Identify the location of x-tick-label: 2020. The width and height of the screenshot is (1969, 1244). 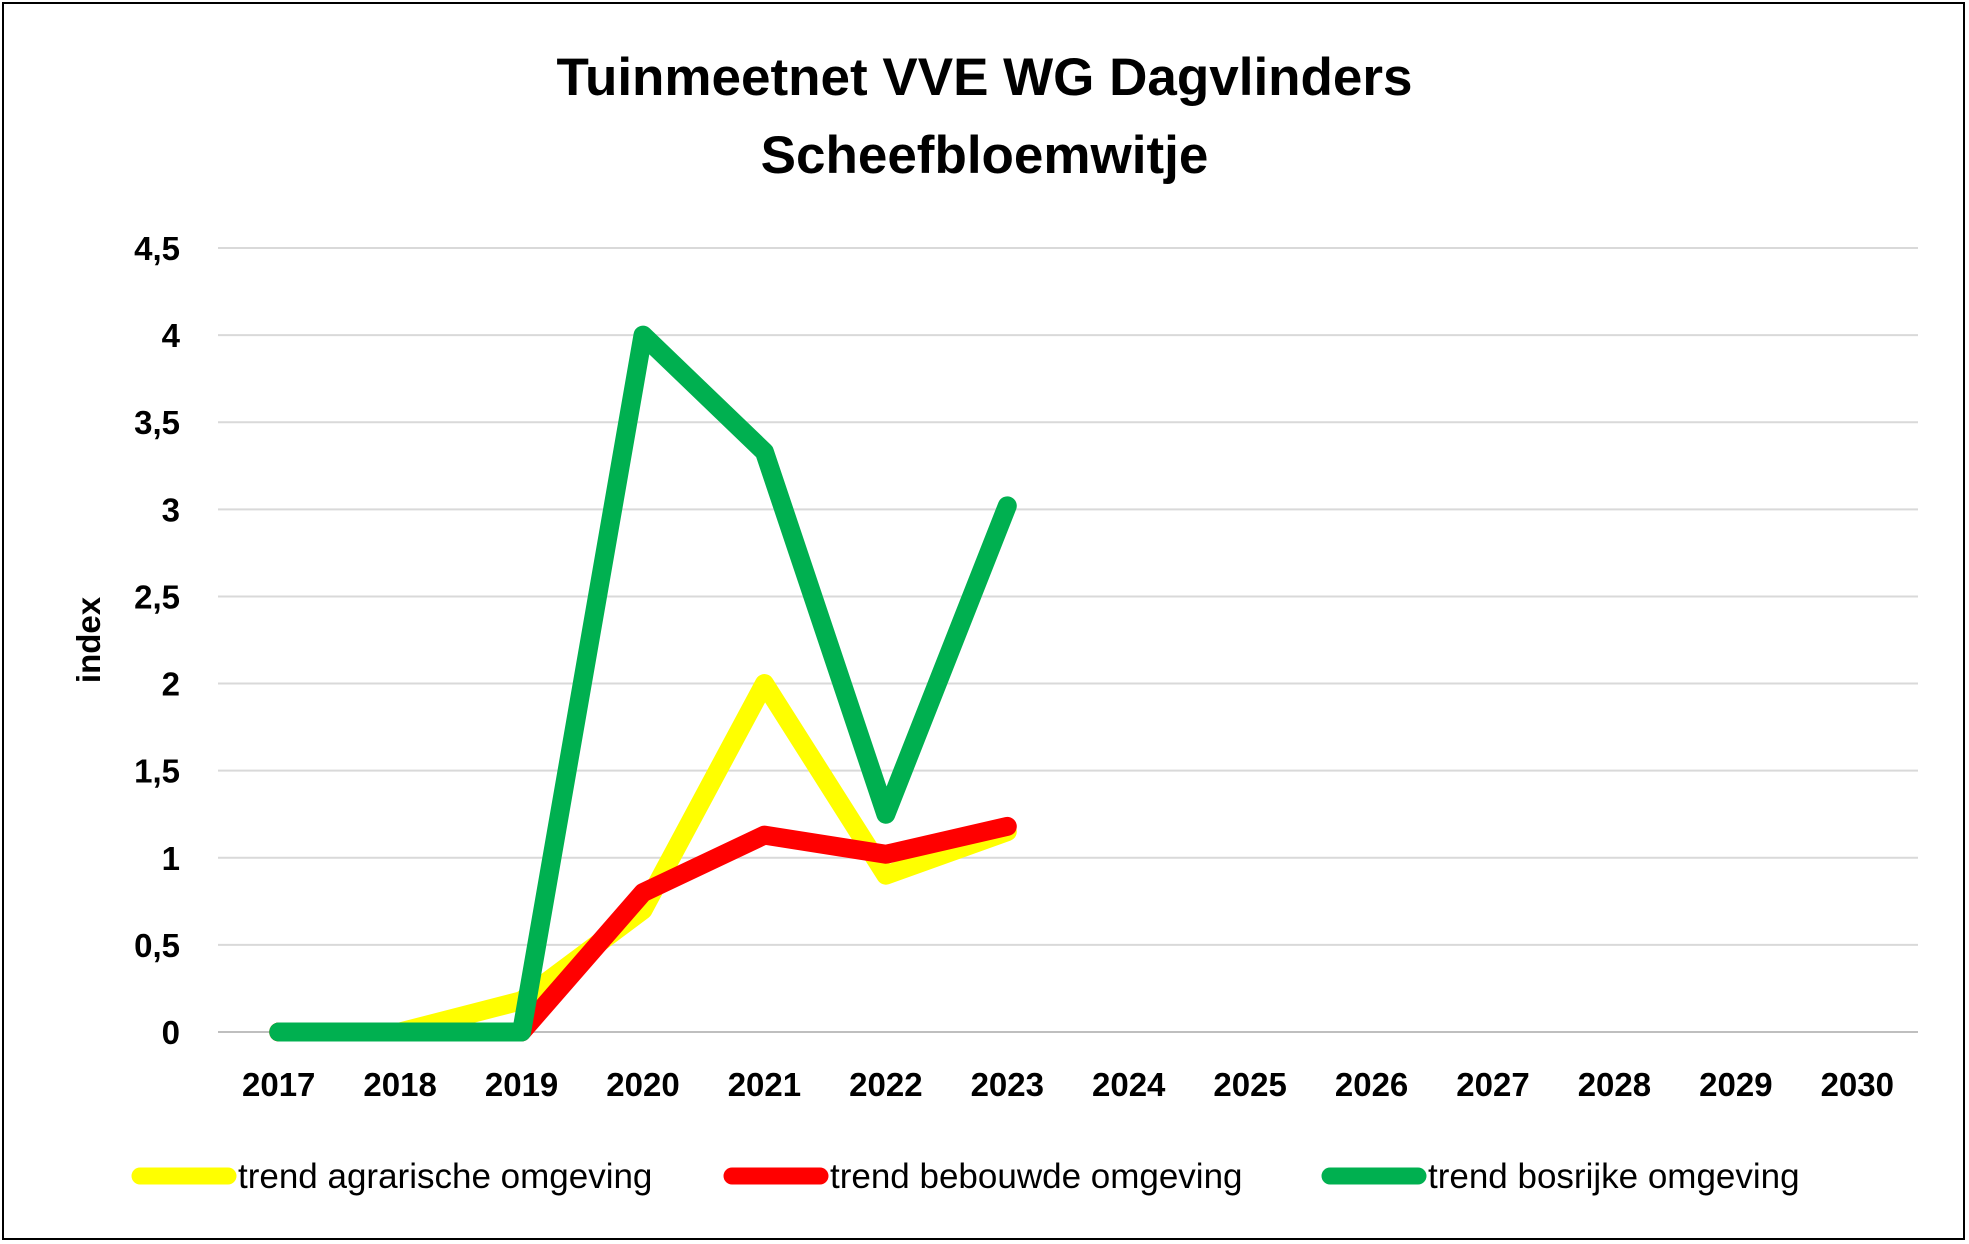
(642, 1084).